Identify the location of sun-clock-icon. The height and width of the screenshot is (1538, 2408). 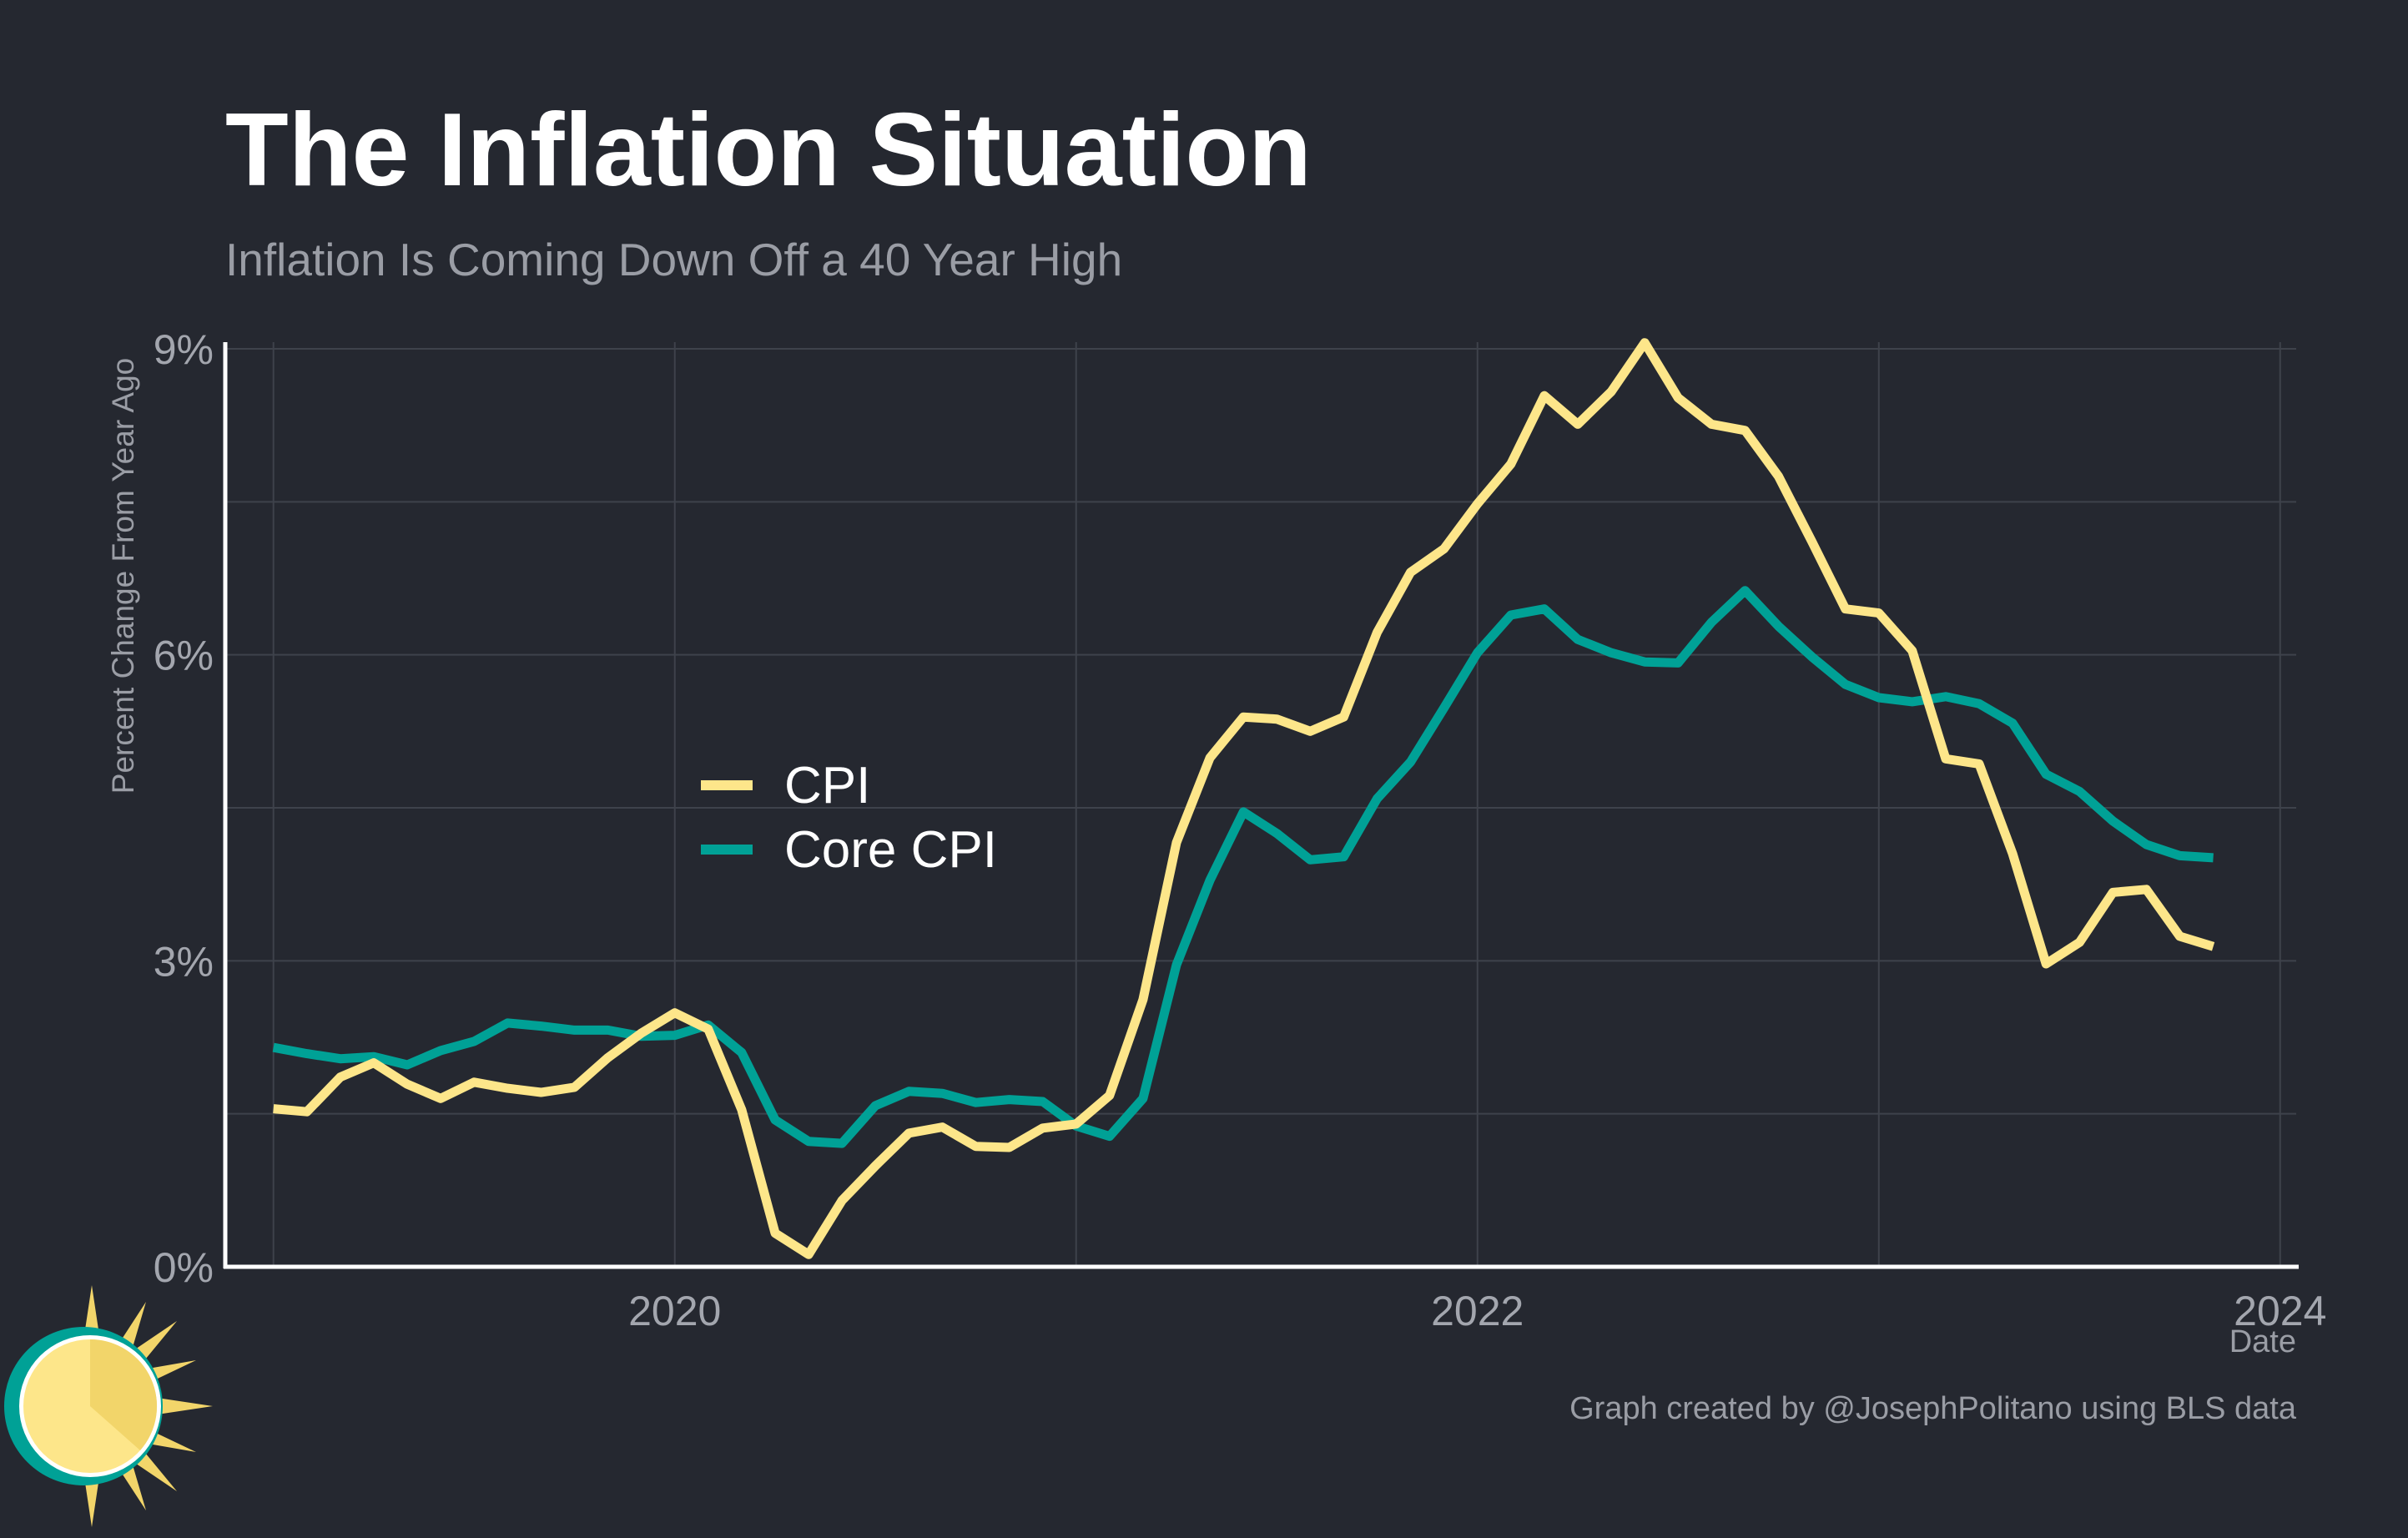
(108, 1406).